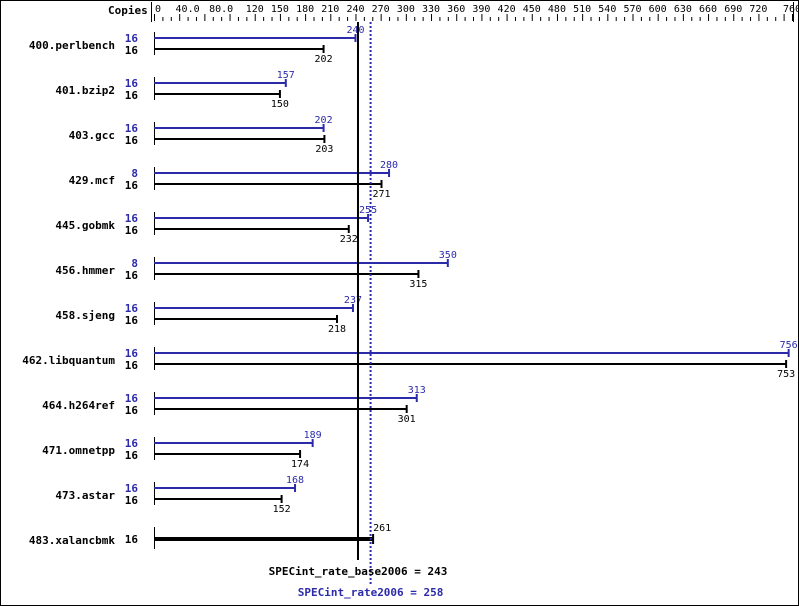 The height and width of the screenshot is (606, 799). What do you see at coordinates (557, 9) in the screenshot?
I see `tick-label: 480` at bounding box center [557, 9].